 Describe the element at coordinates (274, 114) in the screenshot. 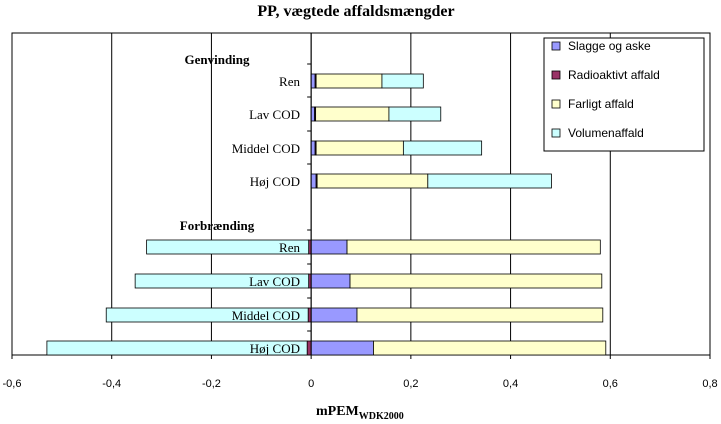

I see `category-label-genvinding-2: Lav COD` at that location.